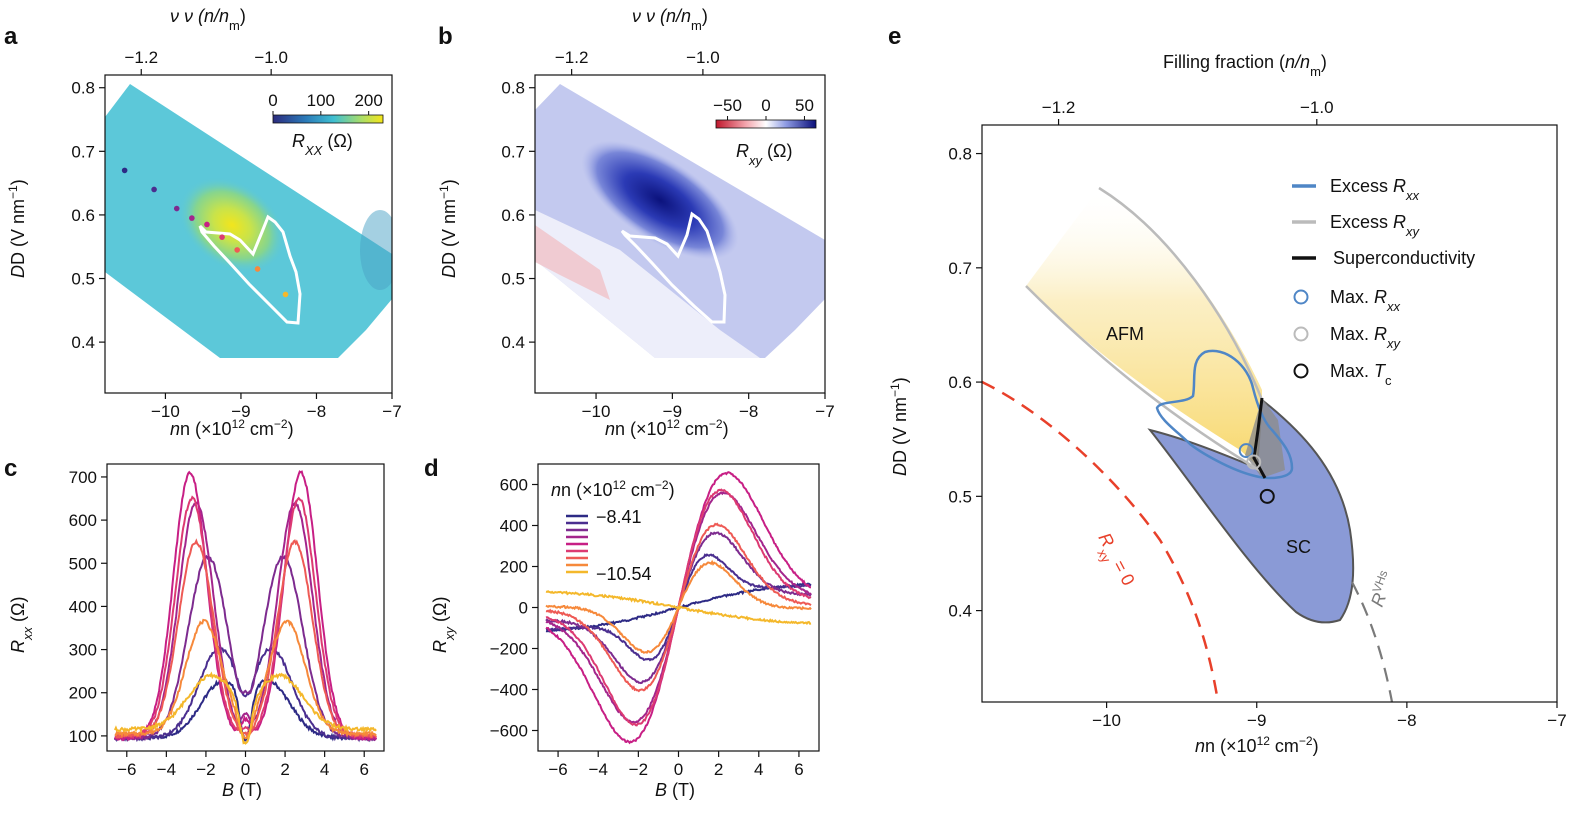  What do you see at coordinates (83, 606) in the screenshot?
I see `y-tick-label: 400` at bounding box center [83, 606].